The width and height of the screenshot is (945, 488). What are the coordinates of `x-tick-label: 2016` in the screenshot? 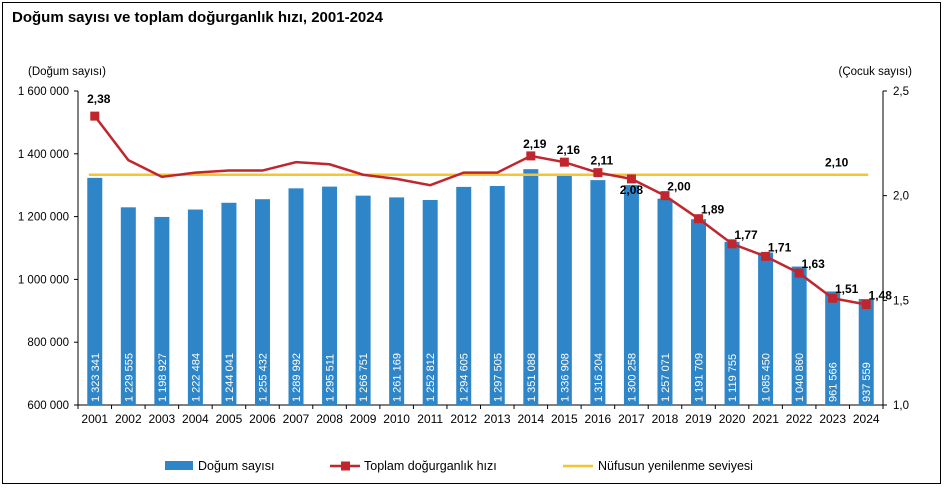 It's located at (598, 419).